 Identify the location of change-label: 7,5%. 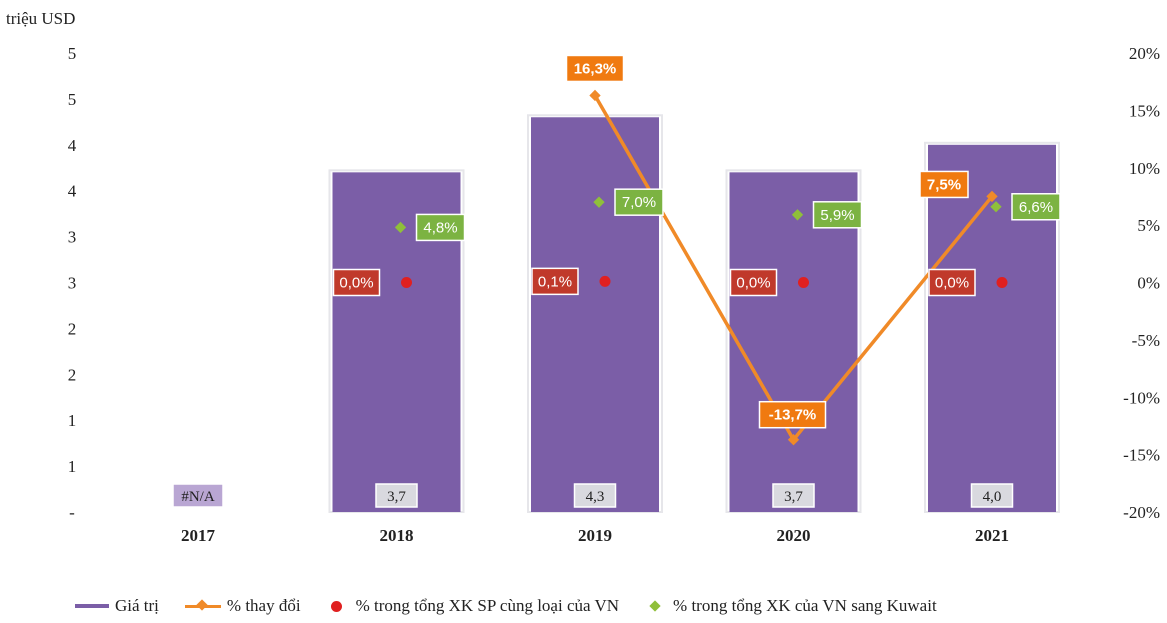
(944, 184).